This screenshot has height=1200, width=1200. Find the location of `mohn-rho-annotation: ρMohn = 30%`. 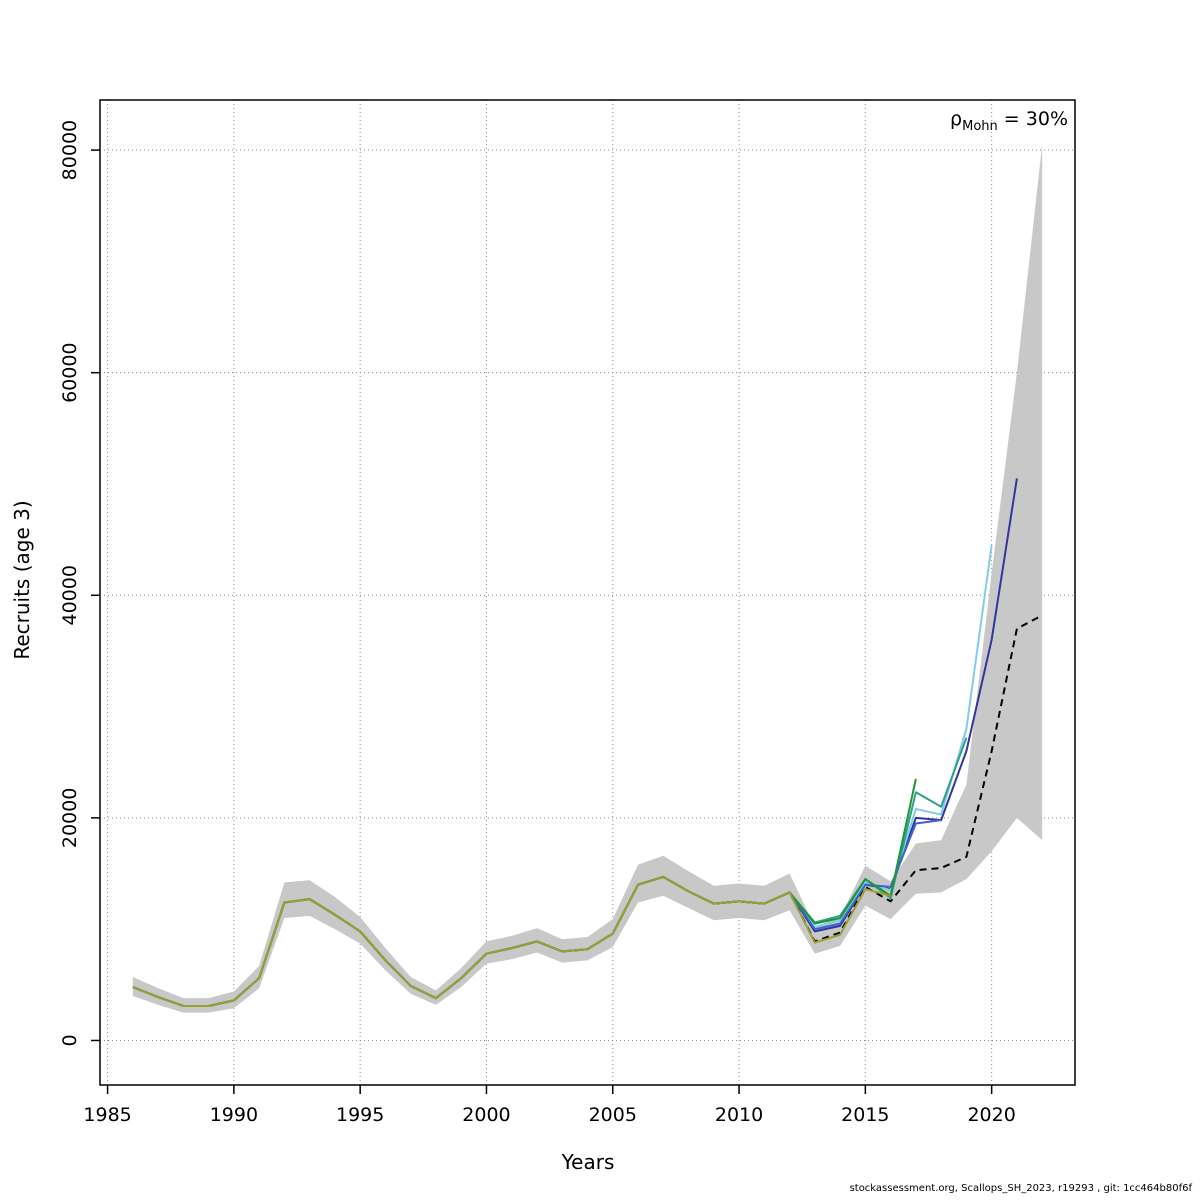

mohn-rho-annotation: ρMohn = 30% is located at coordinates (1009, 121).